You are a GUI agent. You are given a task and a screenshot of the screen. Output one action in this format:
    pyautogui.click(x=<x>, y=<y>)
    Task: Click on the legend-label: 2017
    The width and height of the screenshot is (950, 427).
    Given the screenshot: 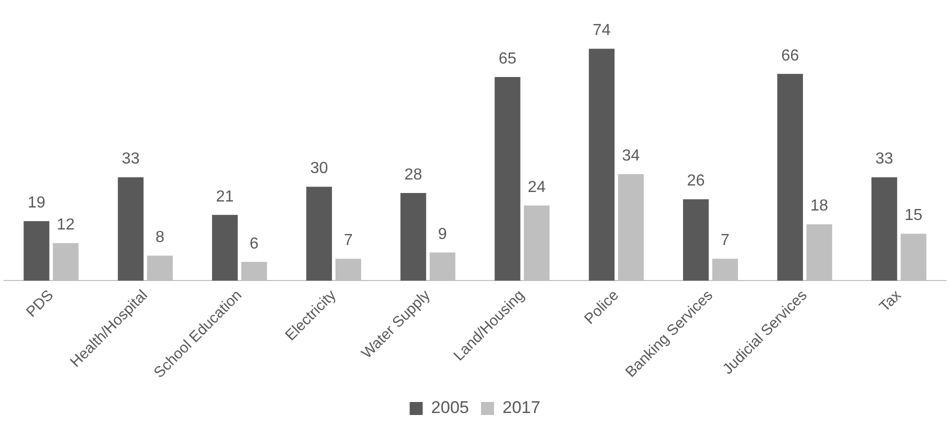 What is the action you would take?
    pyautogui.click(x=521, y=408)
    